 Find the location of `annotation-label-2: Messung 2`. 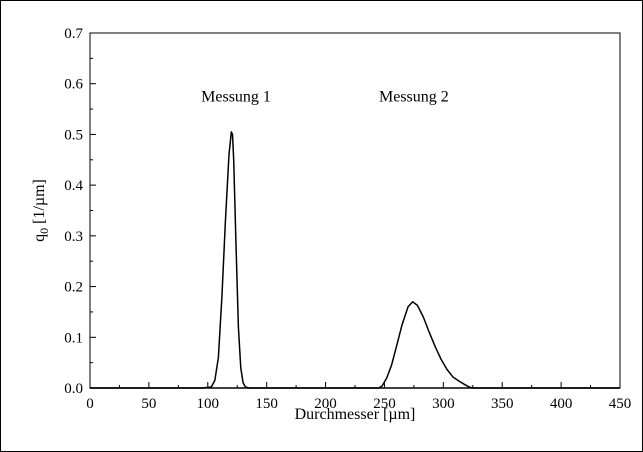

annotation-label-2: Messung 2 is located at coordinates (414, 96).